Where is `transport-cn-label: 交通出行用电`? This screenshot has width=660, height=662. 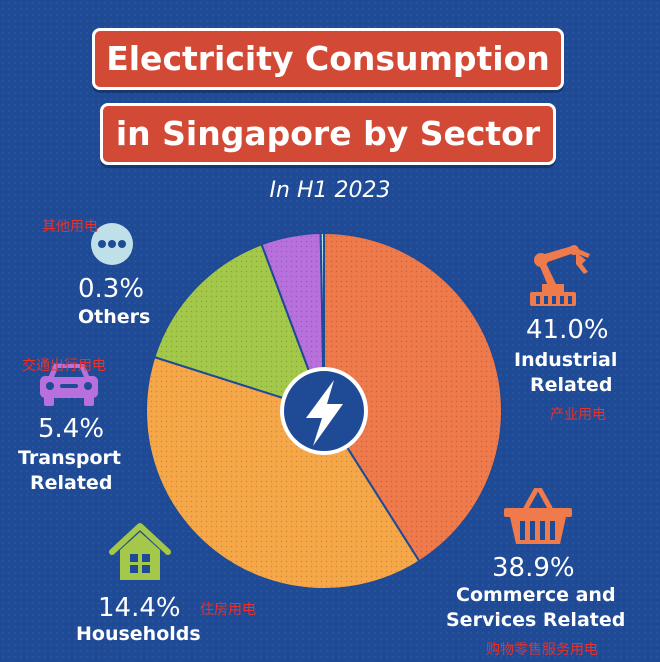
transport-cn-label: 交通出行用电 is located at coordinates (64, 366).